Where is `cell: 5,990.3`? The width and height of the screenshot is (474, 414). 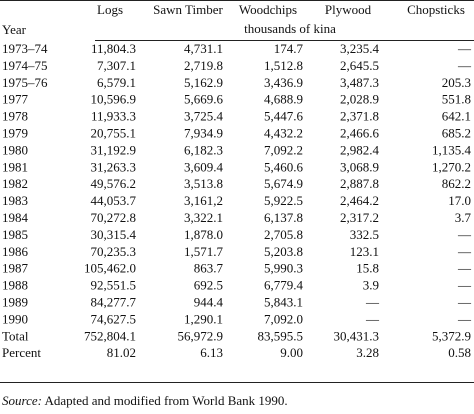
cell: 5,990.3 is located at coordinates (283, 268).